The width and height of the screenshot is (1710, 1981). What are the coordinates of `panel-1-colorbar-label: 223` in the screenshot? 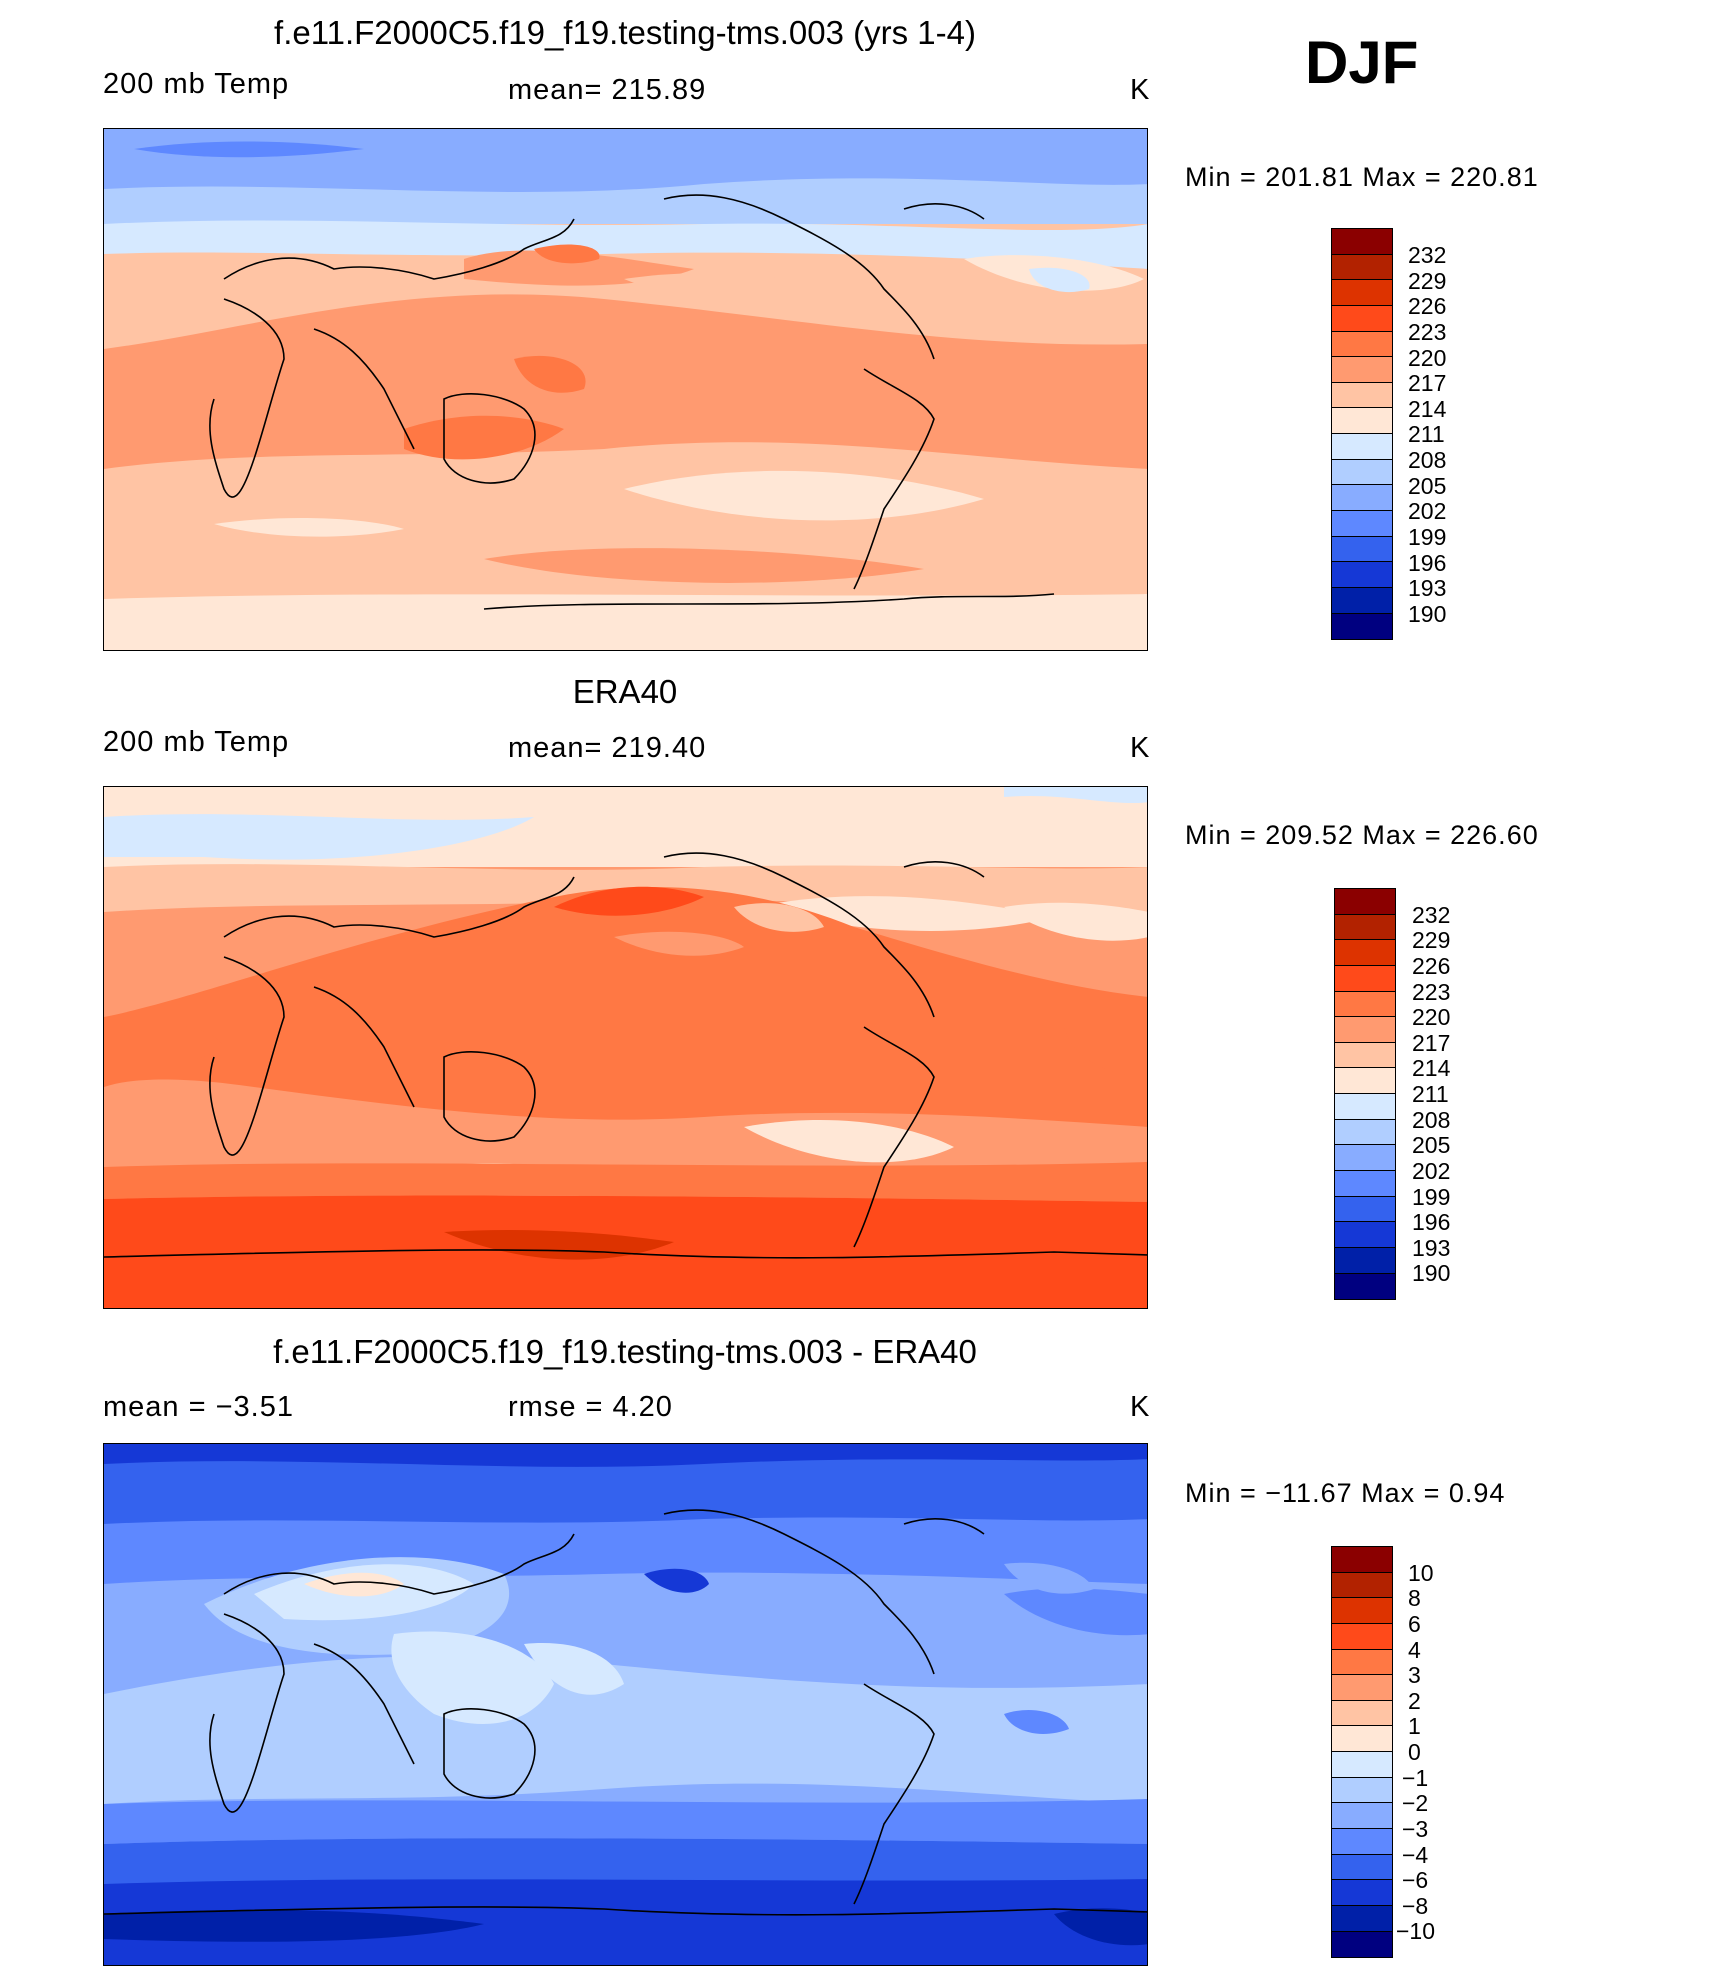 It's located at (1427, 332).